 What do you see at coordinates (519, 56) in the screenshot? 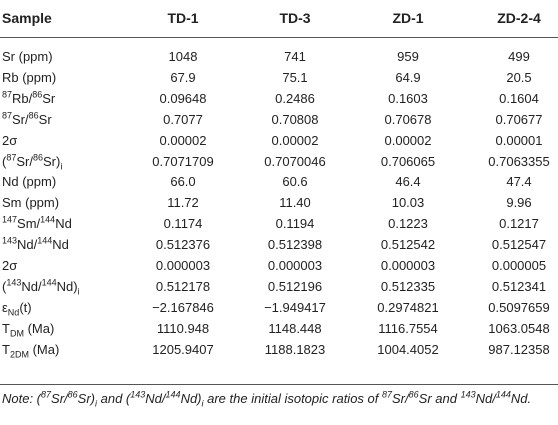
I see `cell-value: 499` at bounding box center [519, 56].